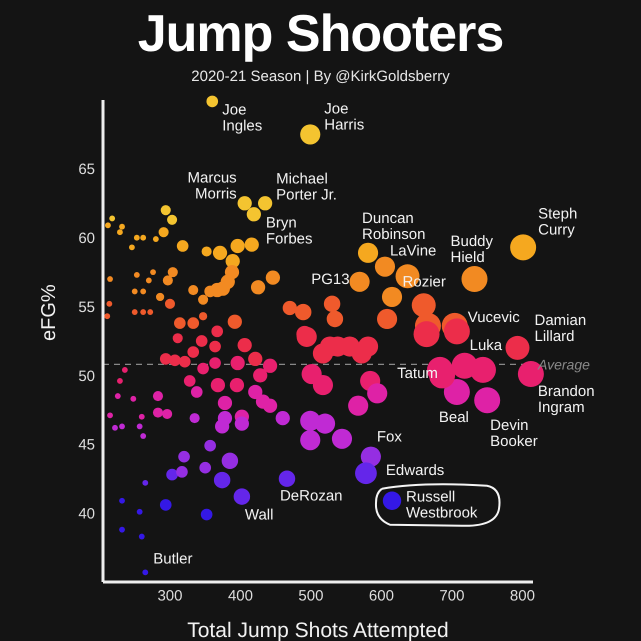 The width and height of the screenshot is (641, 641). What do you see at coordinates (558, 221) in the screenshot?
I see `annotation: Steph Curry` at bounding box center [558, 221].